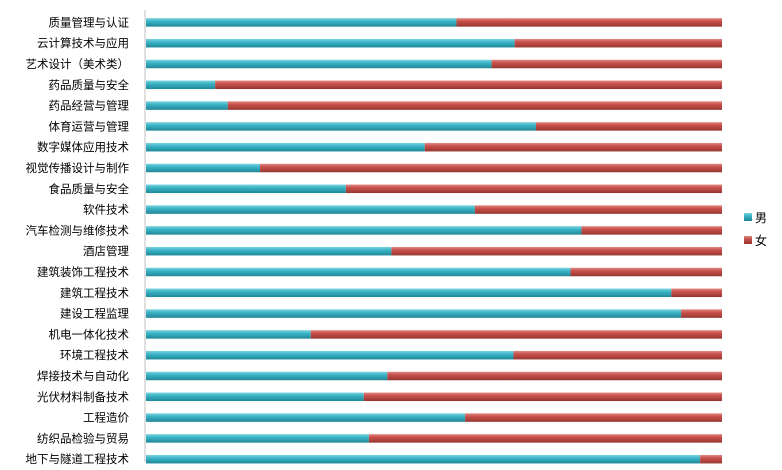 This screenshot has height=470, width=782. Describe the element at coordinates (78, 459) in the screenshot. I see `category-label: 地下与隧道工程技术` at that location.